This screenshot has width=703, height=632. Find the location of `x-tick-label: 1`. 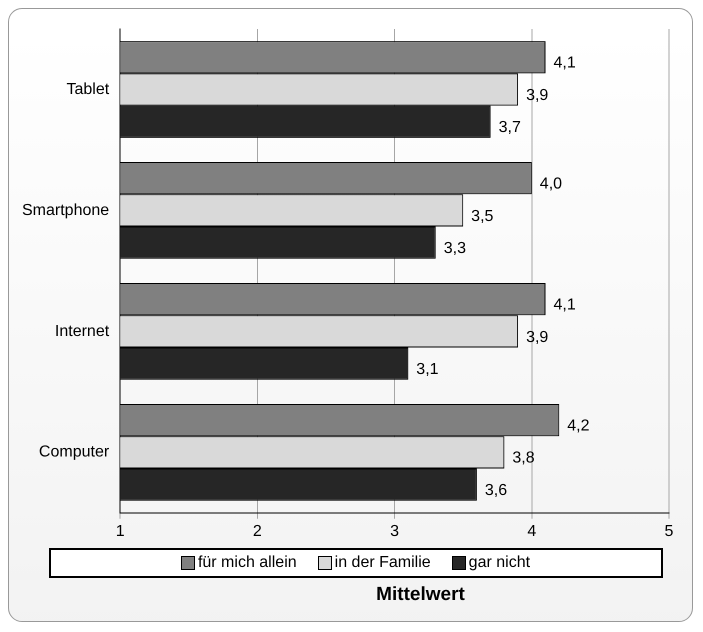

x-tick-label: 1 is located at coordinates (120, 531).